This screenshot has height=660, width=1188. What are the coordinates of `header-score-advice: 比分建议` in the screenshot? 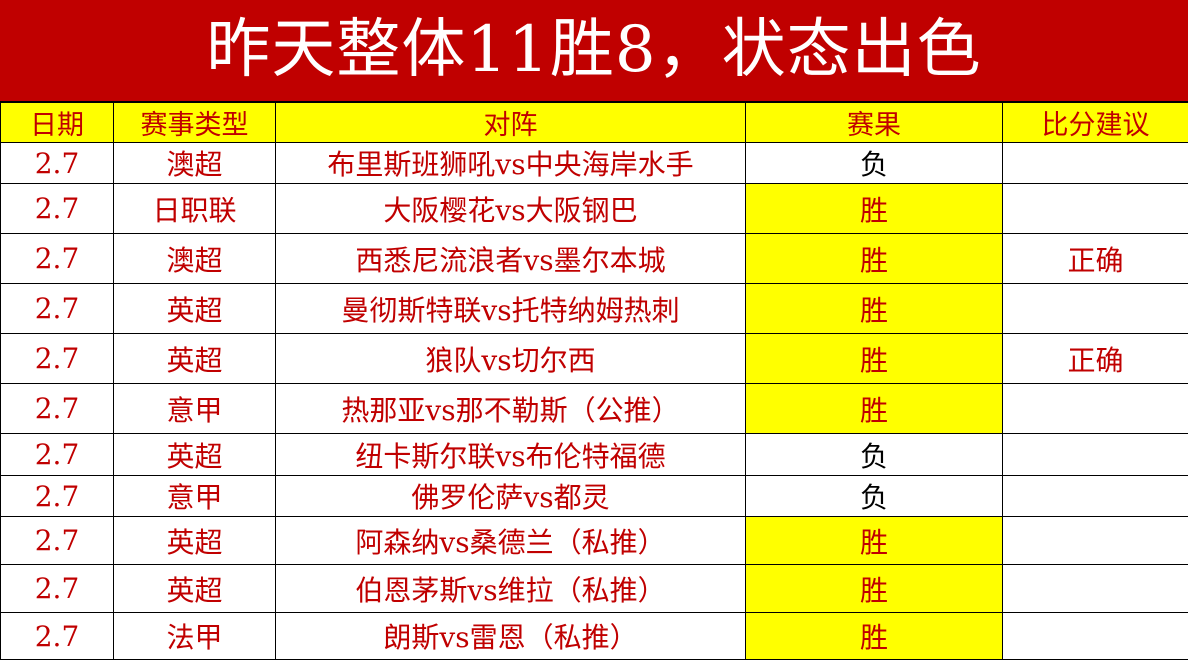 It's located at (1095, 123).